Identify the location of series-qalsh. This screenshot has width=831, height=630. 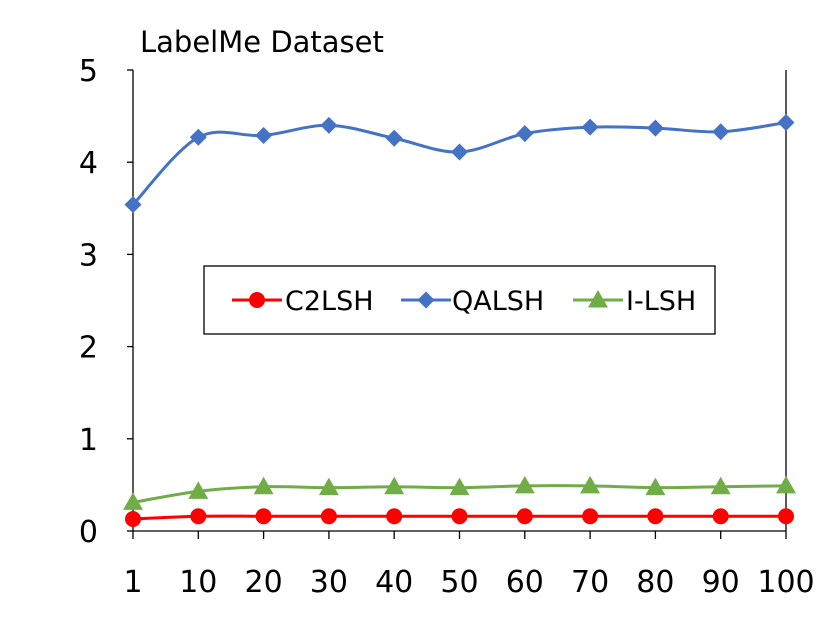
(459, 164).